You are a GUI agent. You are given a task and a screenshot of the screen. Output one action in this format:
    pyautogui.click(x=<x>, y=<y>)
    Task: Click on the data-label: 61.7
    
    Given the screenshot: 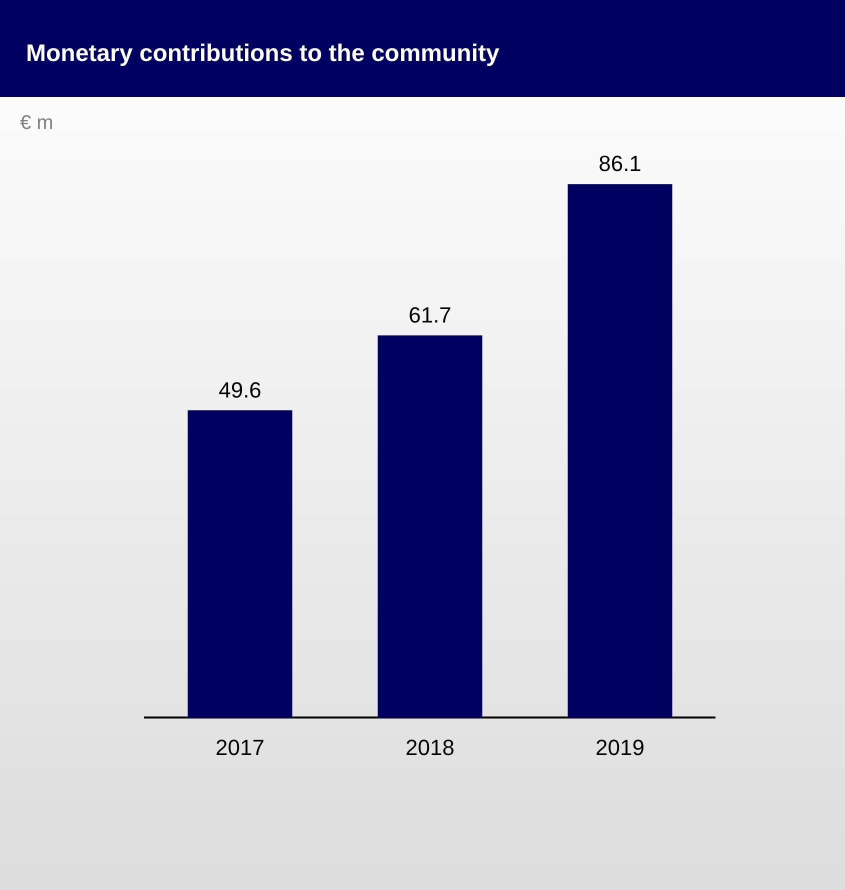 What is the action you would take?
    pyautogui.click(x=430, y=315)
    